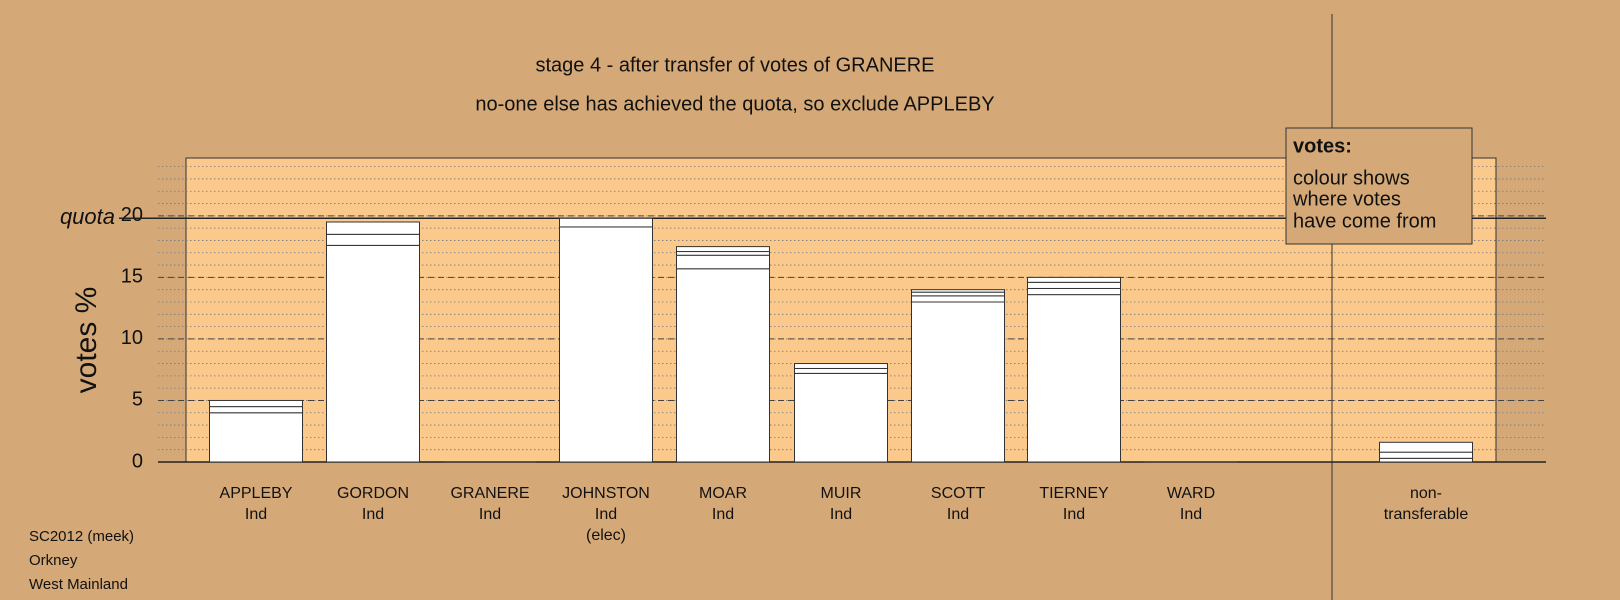 The width and height of the screenshot is (1620, 600). I want to click on legend-title: votes:, so click(1322, 146).